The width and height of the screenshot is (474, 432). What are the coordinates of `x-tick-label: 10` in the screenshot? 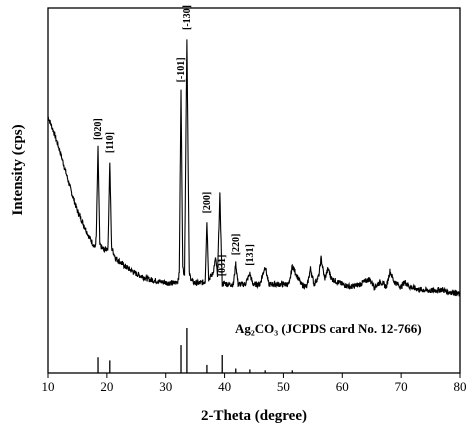 It's located at (48, 386).